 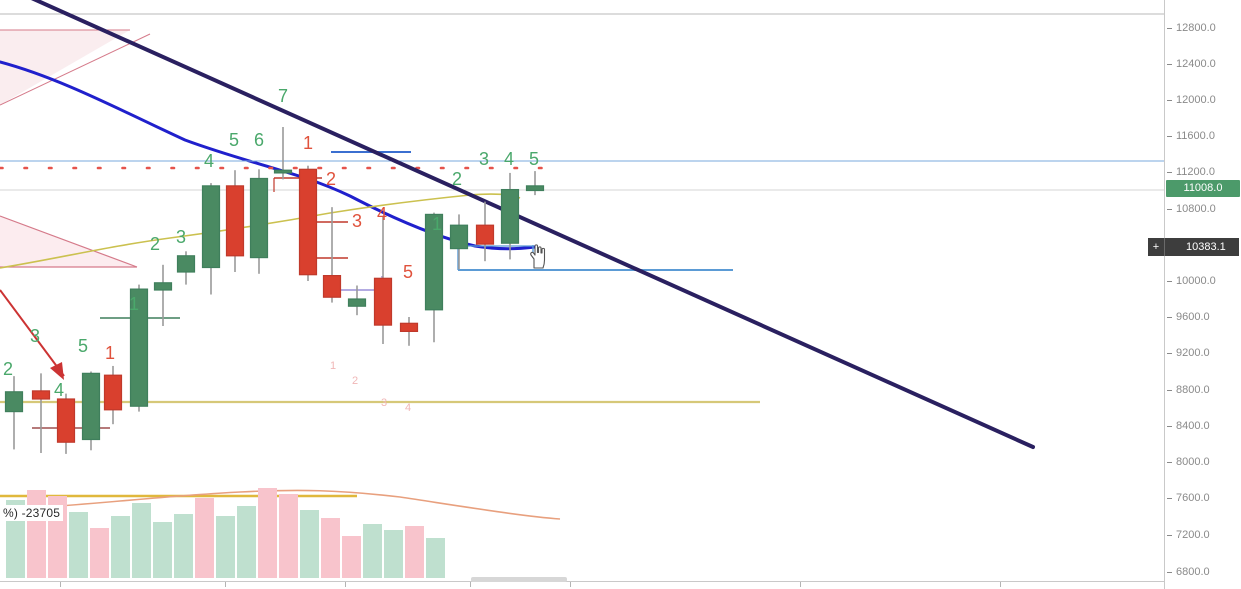 I want to click on count-label-faint: 2, so click(x=355, y=381).